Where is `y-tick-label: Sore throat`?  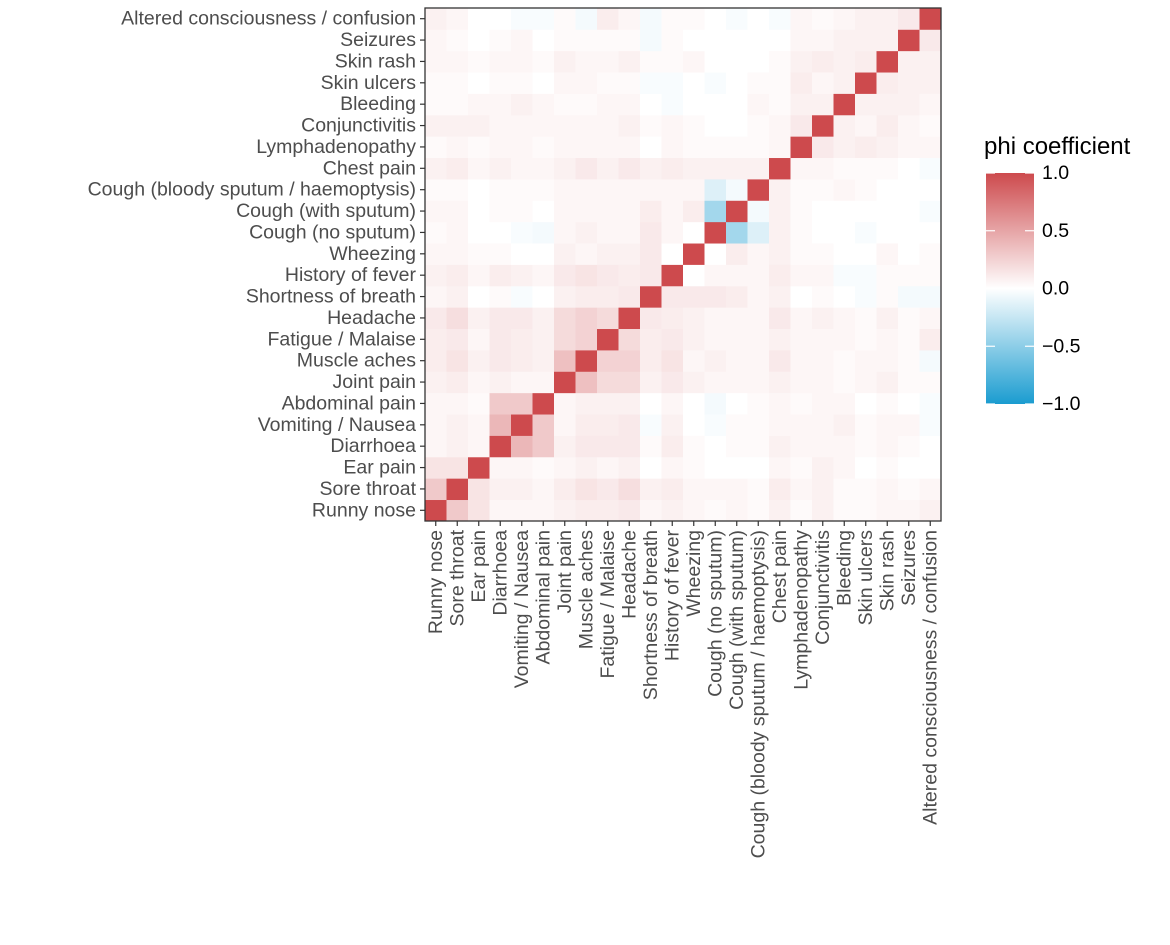
y-tick-label: Sore throat is located at coordinates (368, 489).